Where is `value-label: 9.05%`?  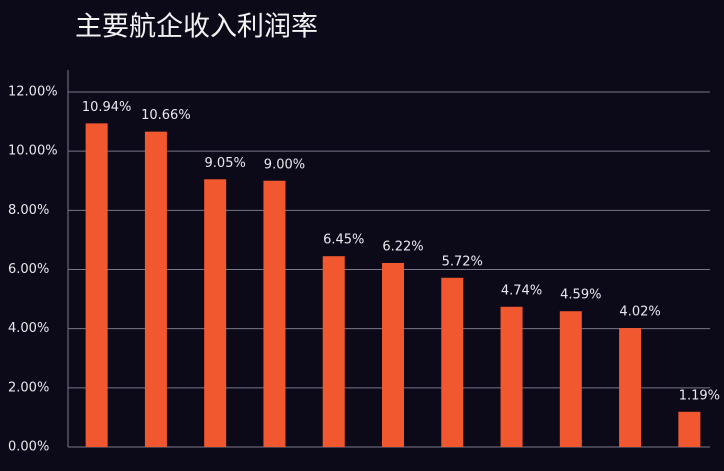
value-label: 9.05% is located at coordinates (225, 163).